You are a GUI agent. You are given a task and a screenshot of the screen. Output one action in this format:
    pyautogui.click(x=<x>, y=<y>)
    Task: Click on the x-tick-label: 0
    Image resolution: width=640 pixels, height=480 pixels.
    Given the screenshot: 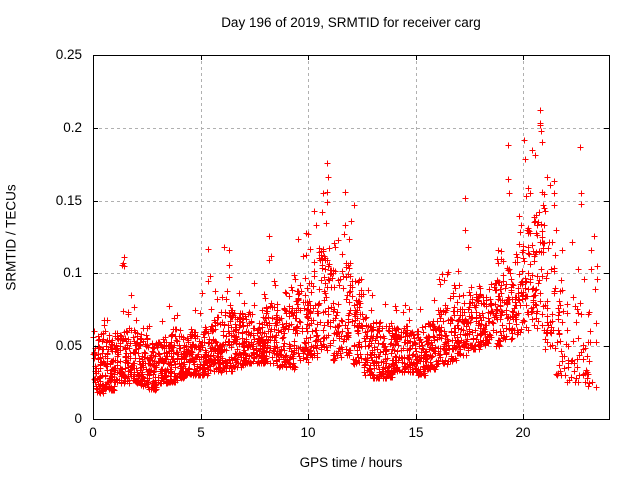 What is the action you would take?
    pyautogui.click(x=93, y=432)
    